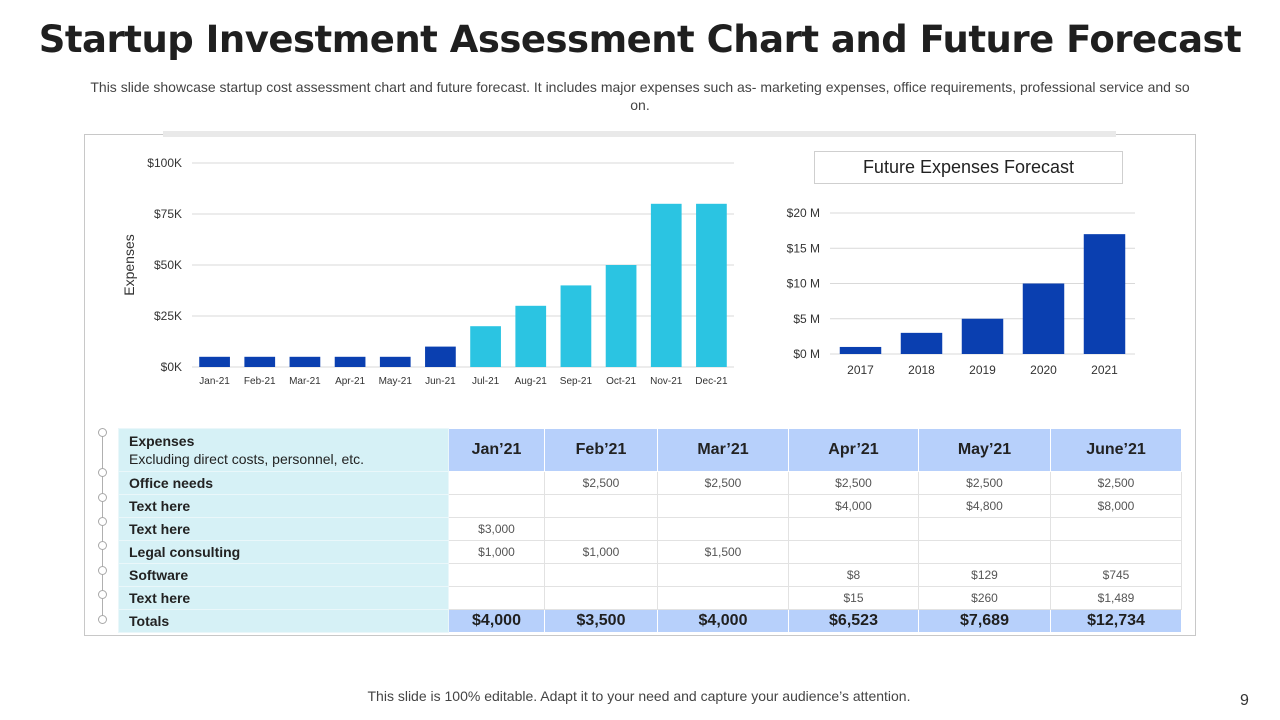  What do you see at coordinates (723, 450) in the screenshot?
I see `column-header: Mar’21` at bounding box center [723, 450].